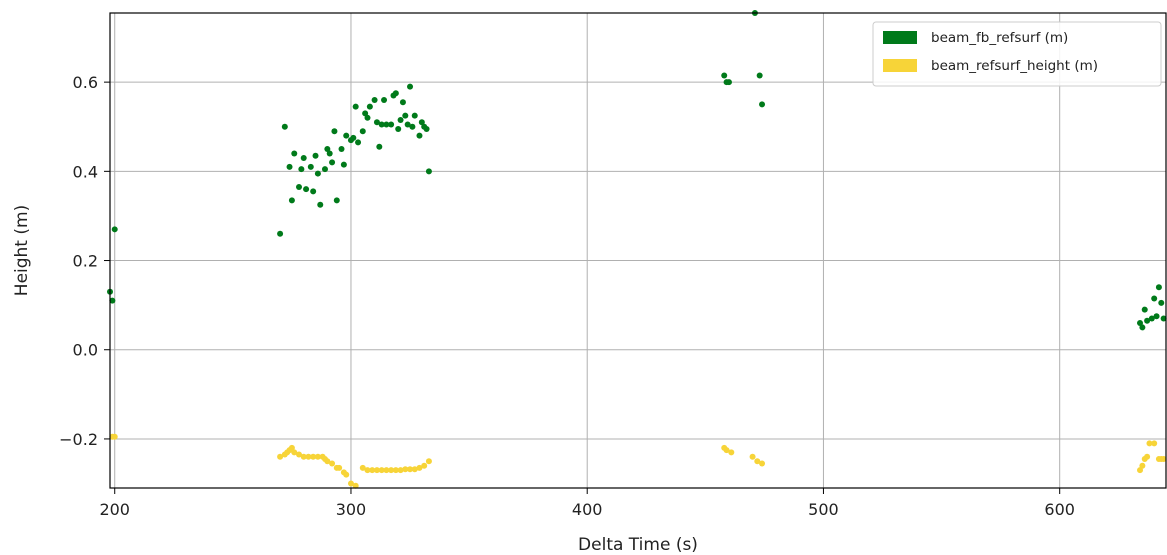 This screenshot has width=1167, height=555. What do you see at coordinates (823, 509) in the screenshot?
I see `x-tick-label: 500` at bounding box center [823, 509].